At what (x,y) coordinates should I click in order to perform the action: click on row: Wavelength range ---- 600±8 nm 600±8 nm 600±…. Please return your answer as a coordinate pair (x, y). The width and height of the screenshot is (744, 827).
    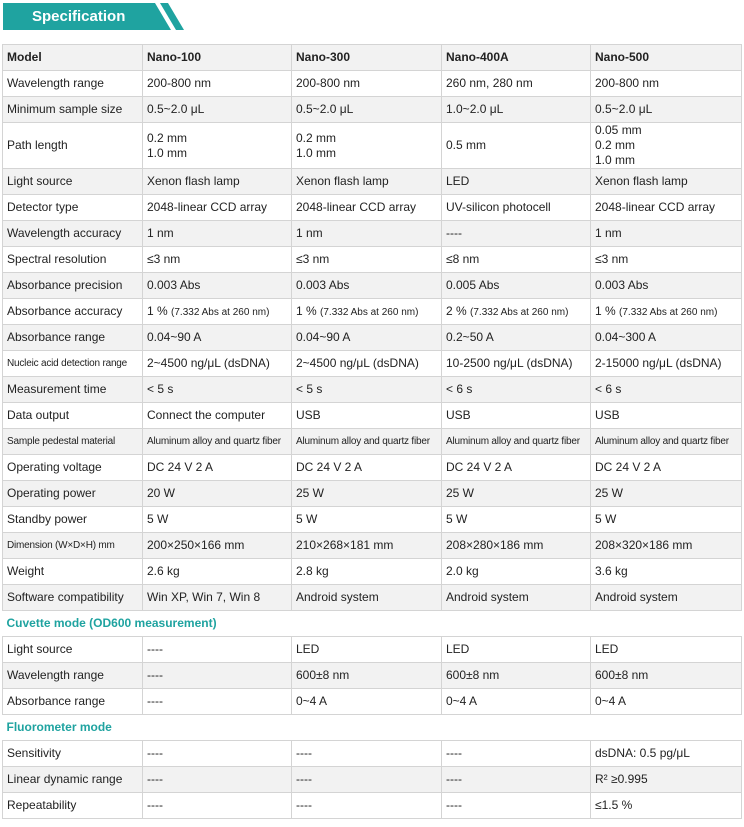
    Looking at the image, I should click on (372, 675).